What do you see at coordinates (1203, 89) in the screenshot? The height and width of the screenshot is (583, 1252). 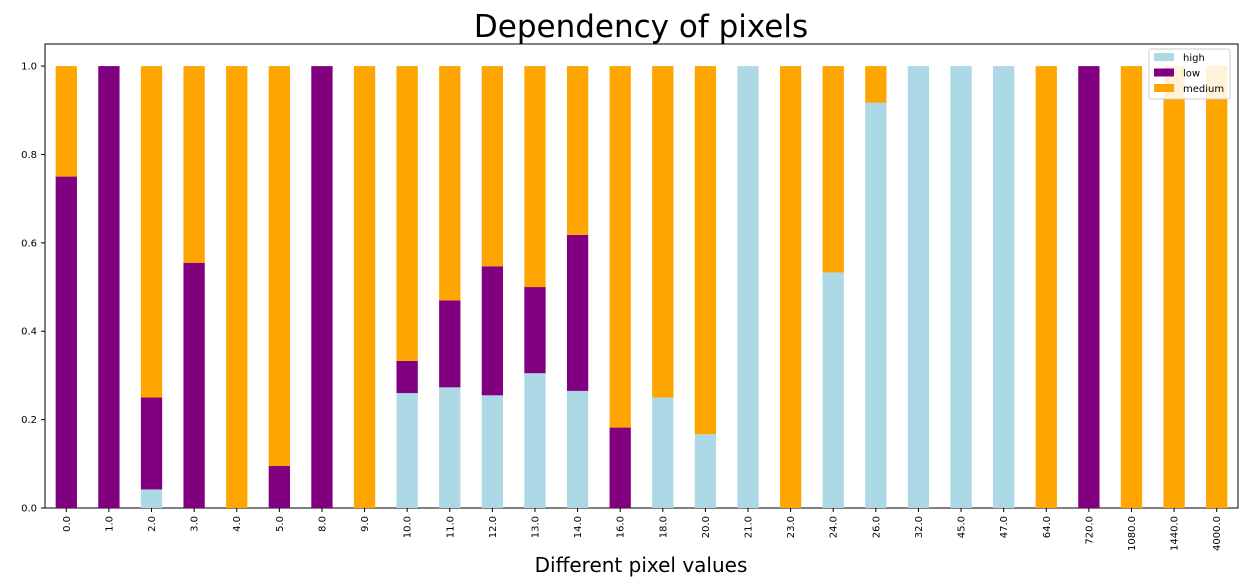 I see `legend-label-medium: medium` at bounding box center [1203, 89].